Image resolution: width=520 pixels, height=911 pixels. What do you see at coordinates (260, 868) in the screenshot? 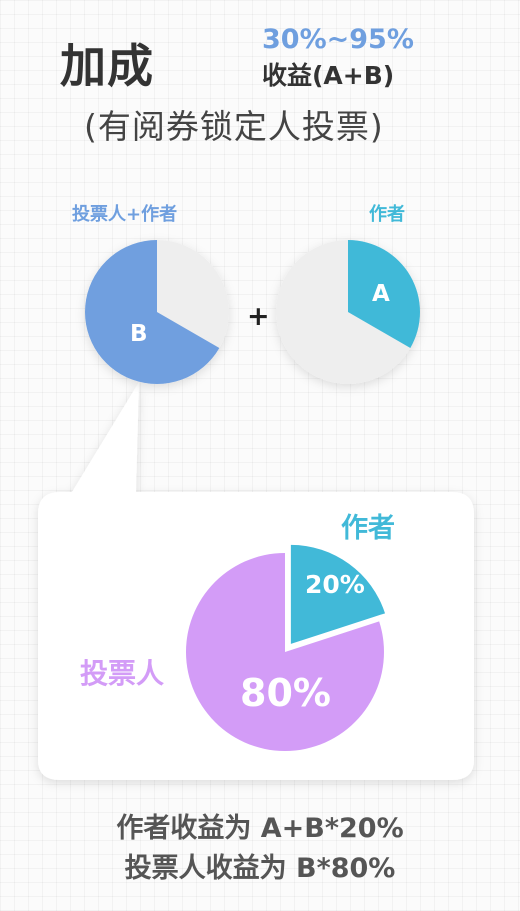
I see `voter-income-formula: 投票人收益为 B*80%` at bounding box center [260, 868].